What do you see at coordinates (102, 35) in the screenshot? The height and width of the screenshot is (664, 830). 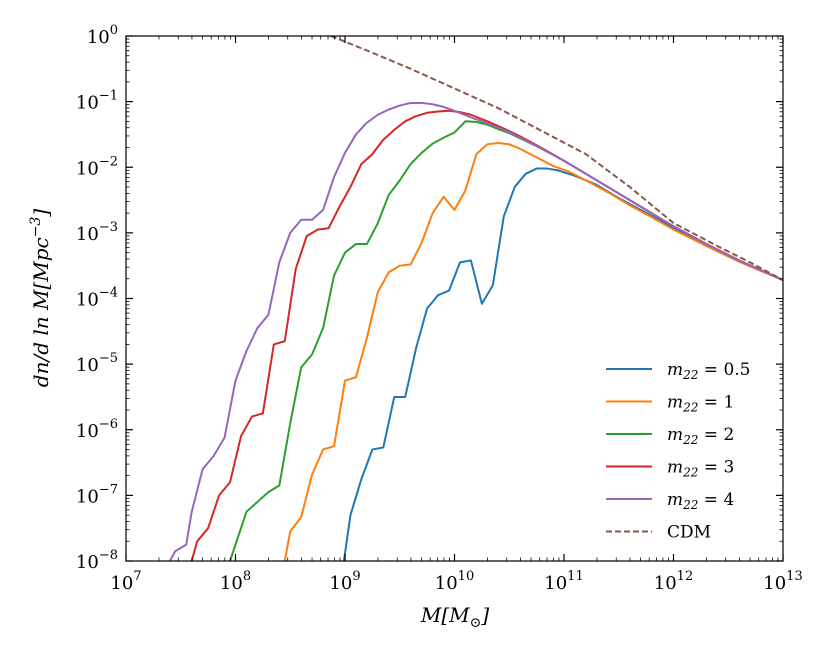 I see `y-tick-label: 10⁰` at bounding box center [102, 35].